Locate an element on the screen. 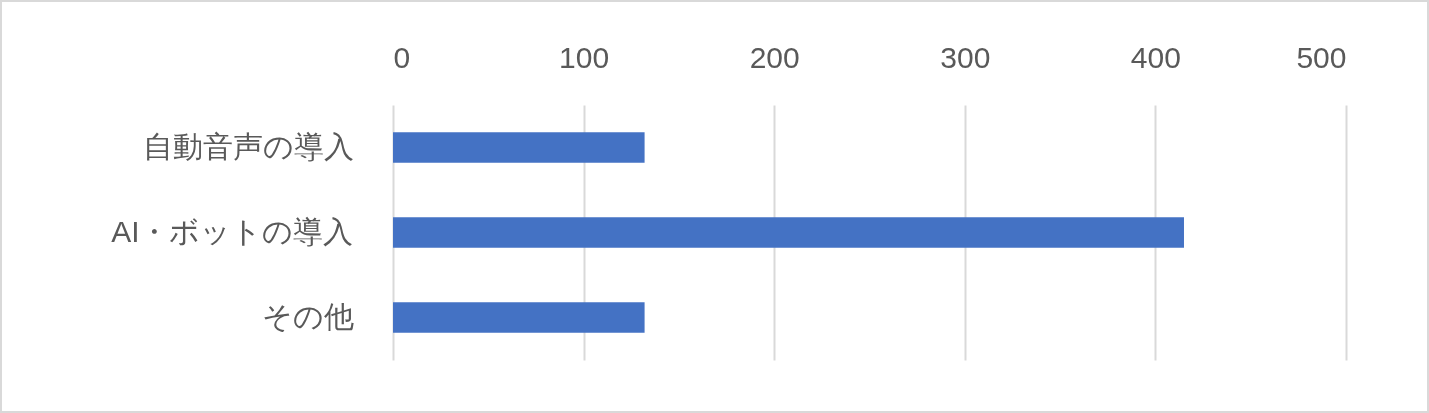 This screenshot has width=1429, height=413. x-tick-label: 200 is located at coordinates (774, 57).